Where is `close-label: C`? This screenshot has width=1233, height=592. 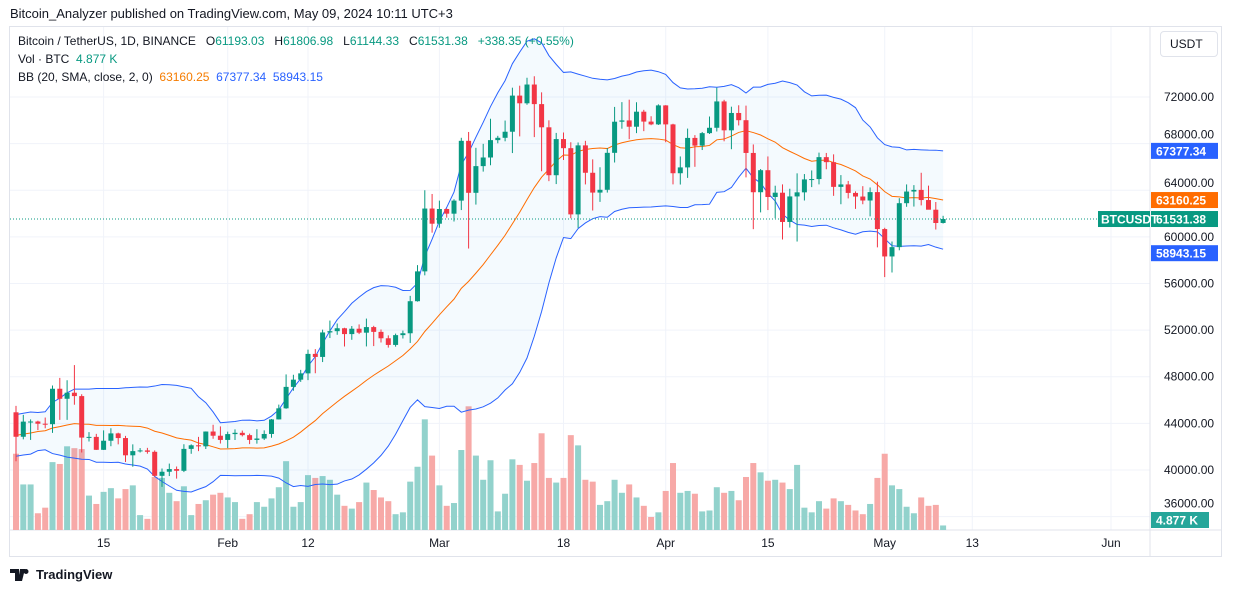 close-label: C is located at coordinates (413, 41).